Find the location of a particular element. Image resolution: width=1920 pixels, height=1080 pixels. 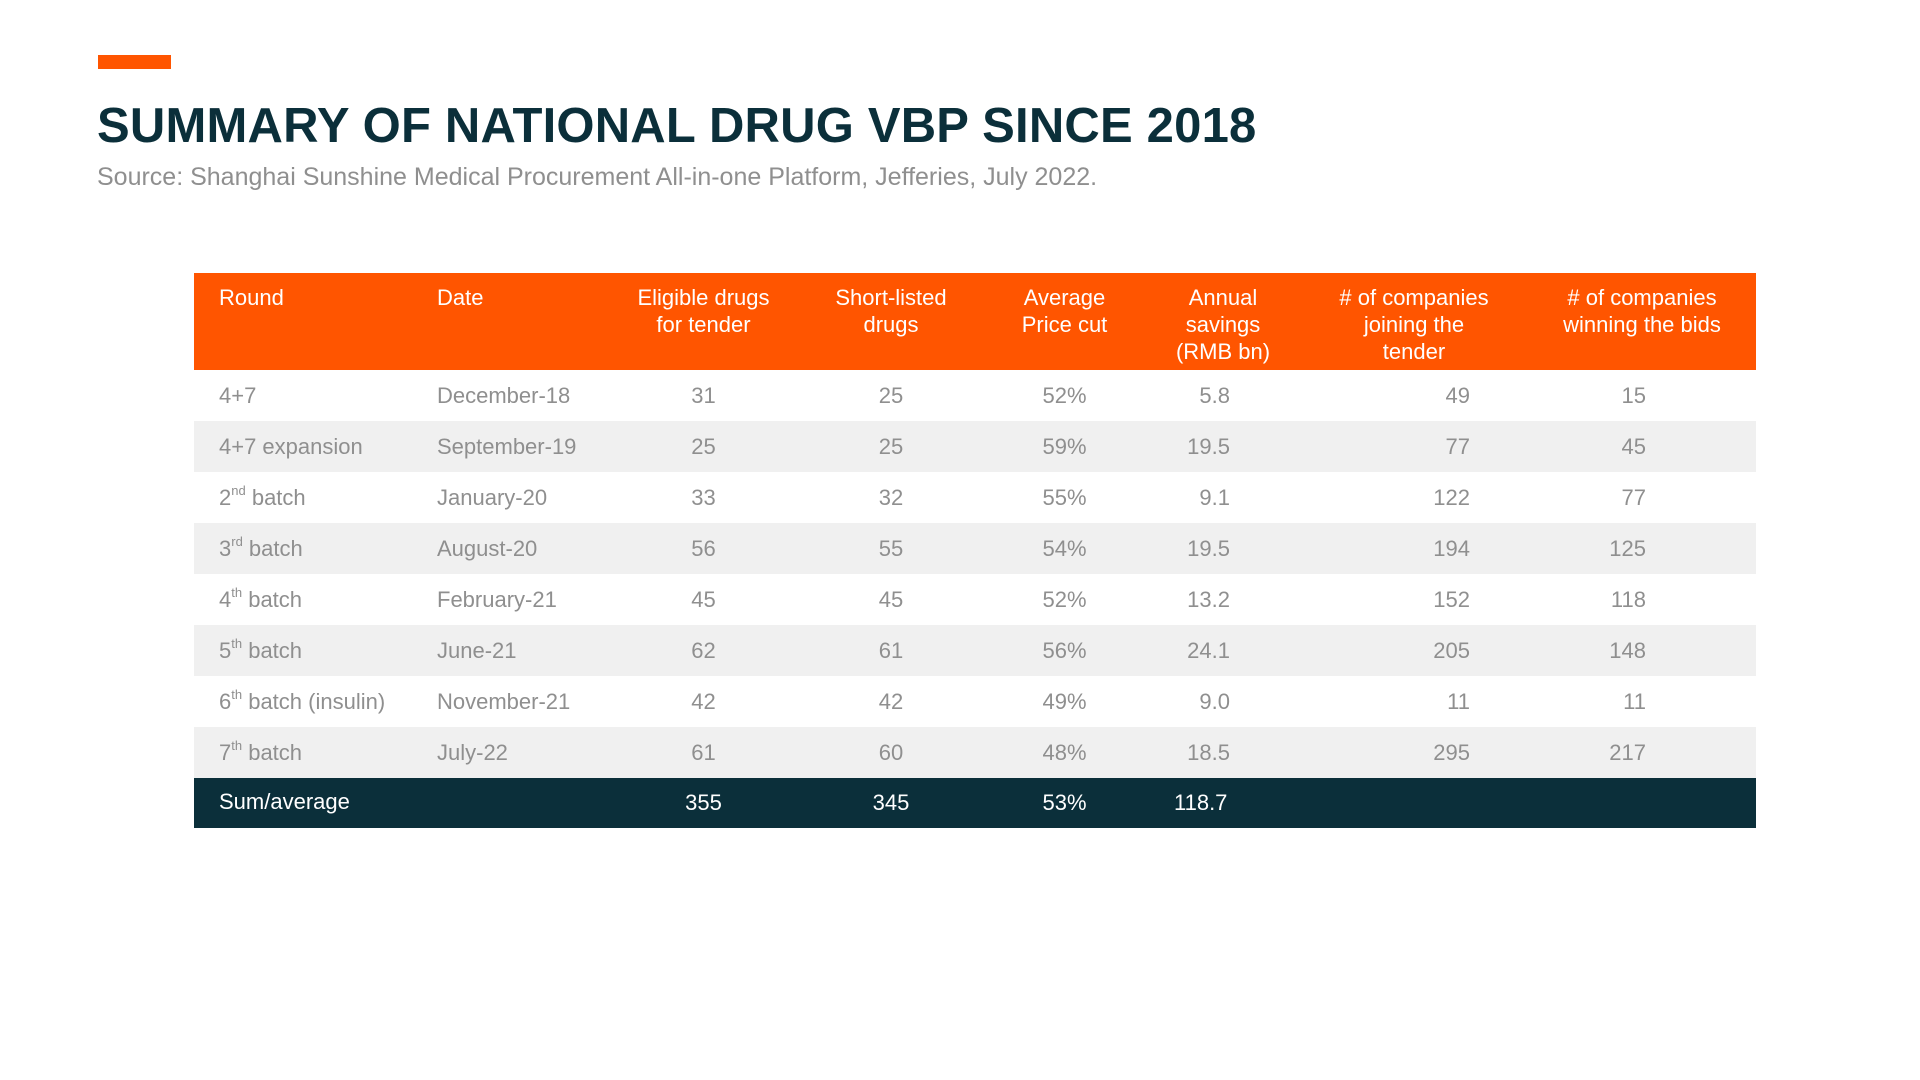

header-joining-line-2: joining the is located at coordinates (1414, 324).